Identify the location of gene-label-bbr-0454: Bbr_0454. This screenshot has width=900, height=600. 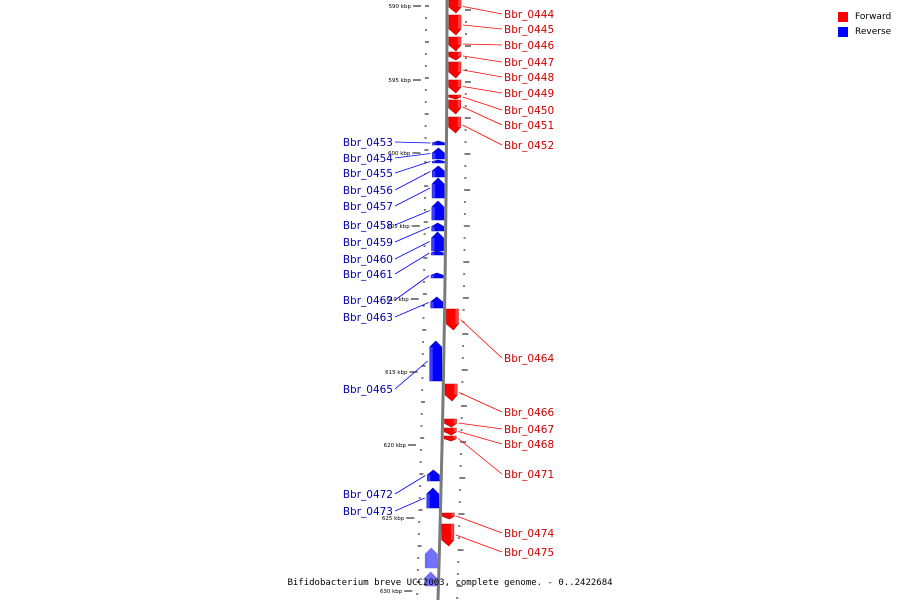
(368, 159).